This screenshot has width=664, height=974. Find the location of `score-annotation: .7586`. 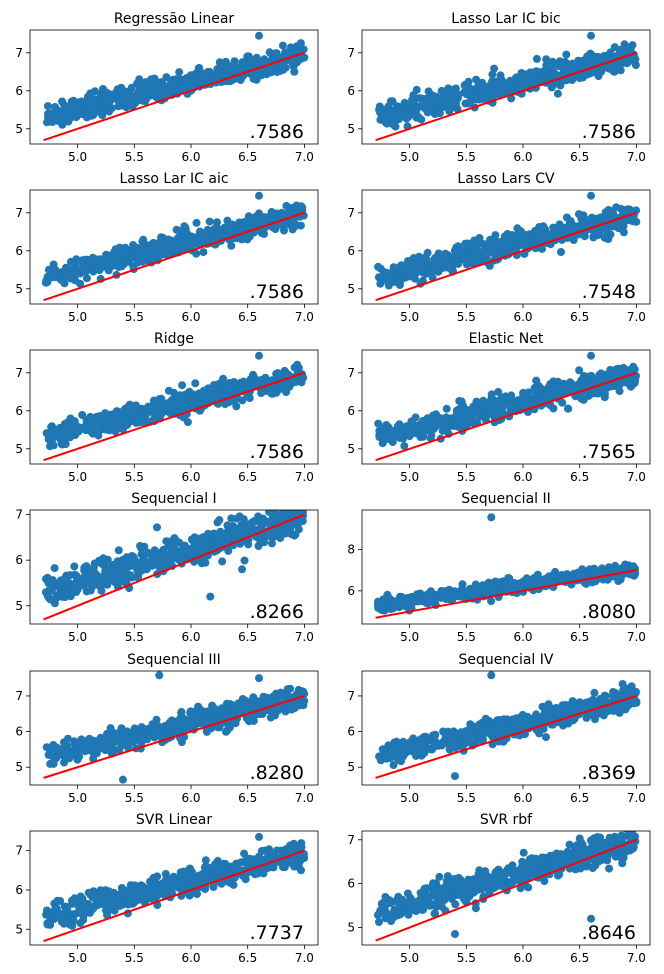

score-annotation: .7586 is located at coordinates (277, 292).